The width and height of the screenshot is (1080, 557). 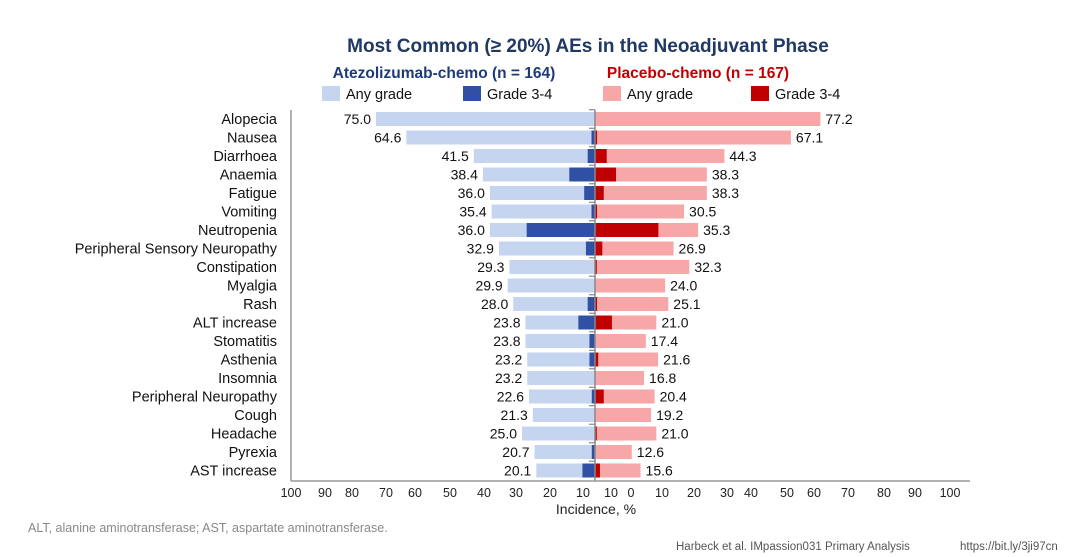 I want to click on data-label-atezo: 38.4, so click(x=464, y=175).